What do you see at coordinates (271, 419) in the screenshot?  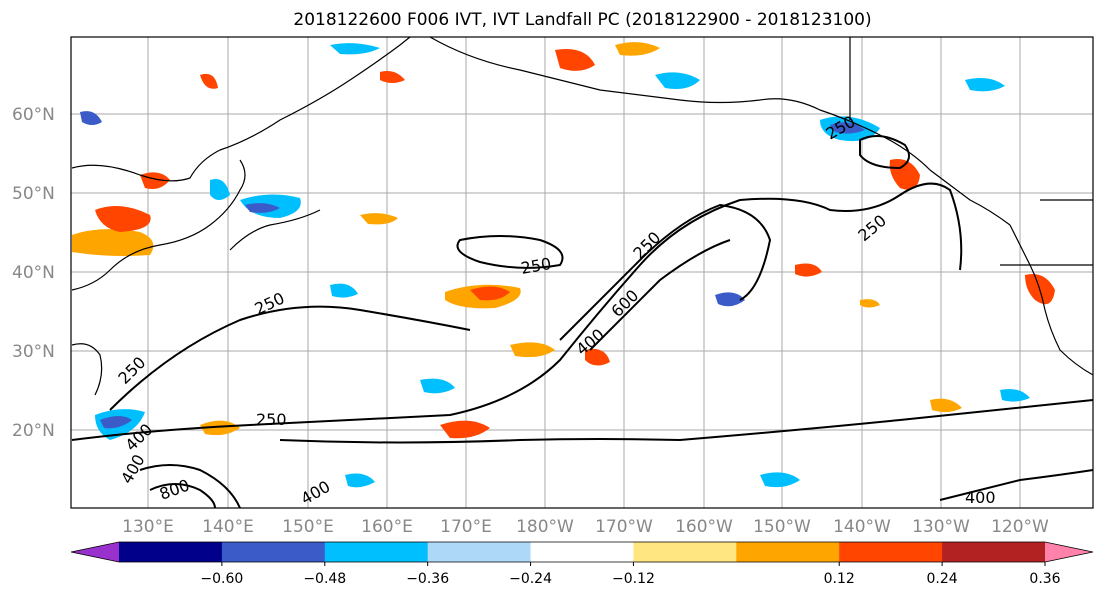 I see `contour-label: 250` at bounding box center [271, 419].